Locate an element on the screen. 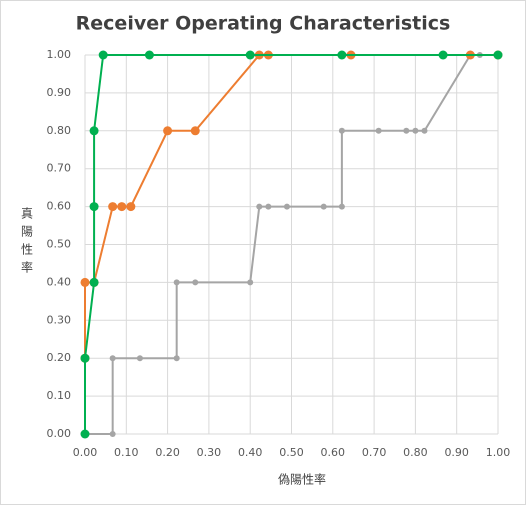 The width and height of the screenshot is (526, 505). x-tick-label: 0.50 is located at coordinates (291, 452).